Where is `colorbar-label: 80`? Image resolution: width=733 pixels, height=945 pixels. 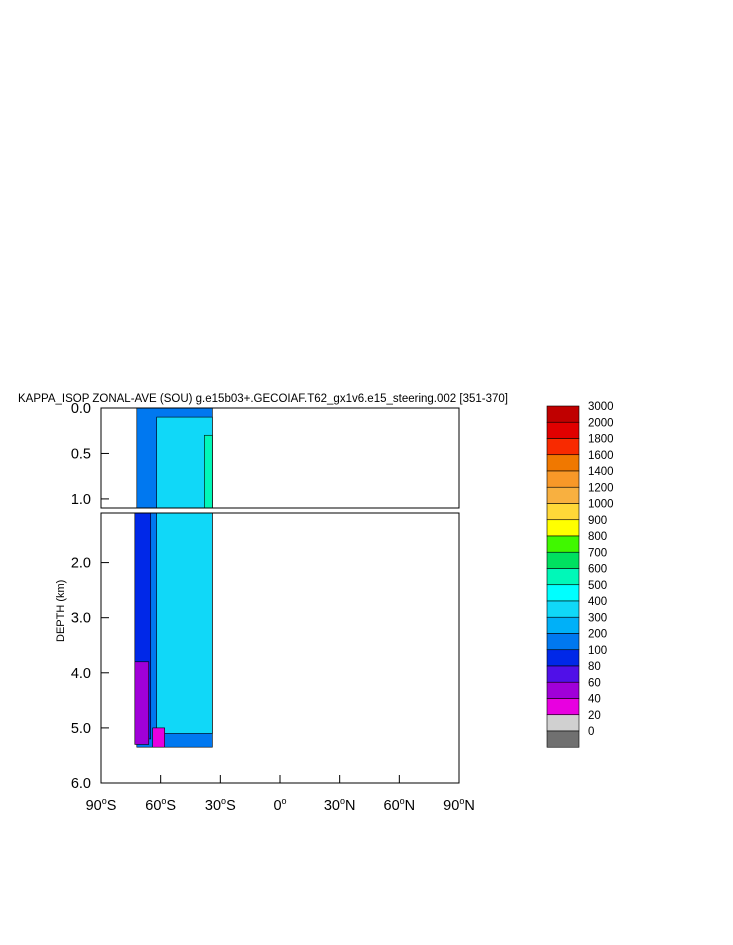 colorbar-label: 80 is located at coordinates (594, 667).